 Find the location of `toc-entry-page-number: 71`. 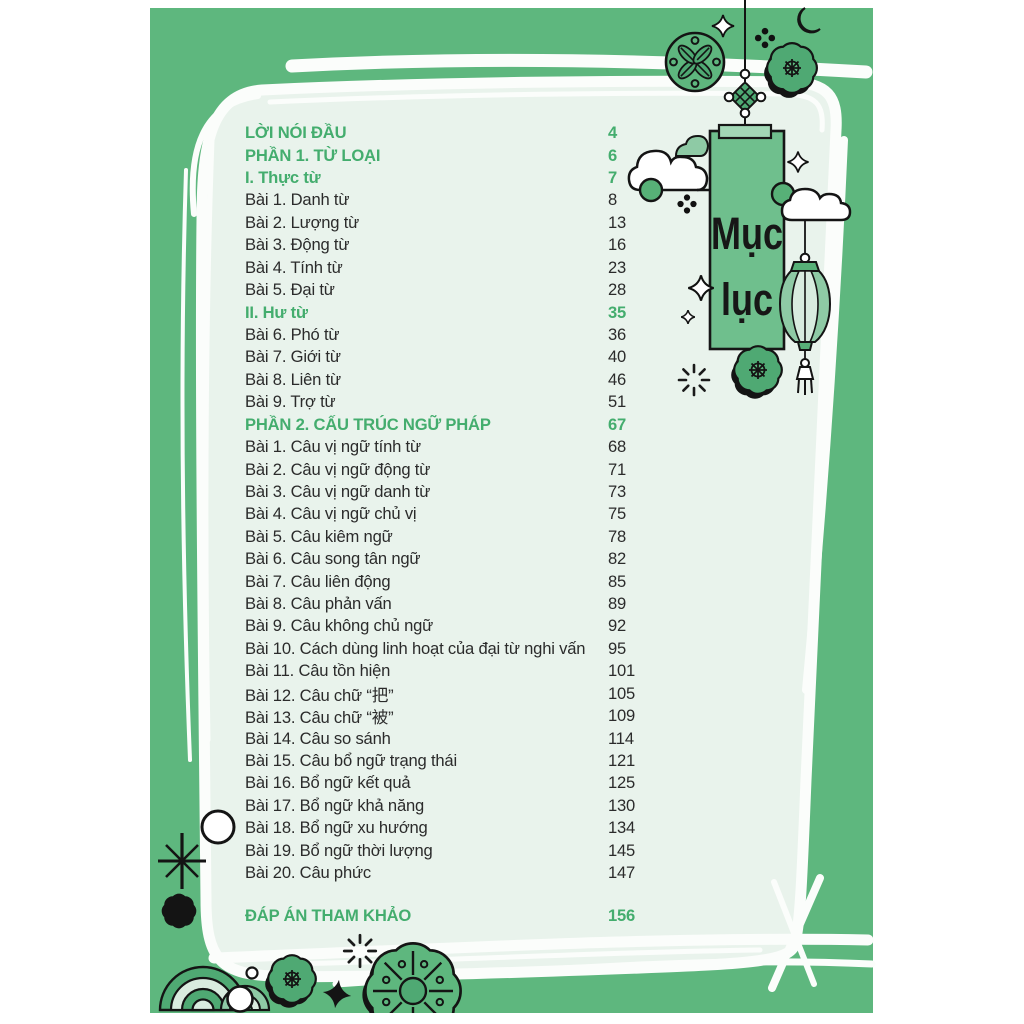

toc-entry-page-number: 71 is located at coordinates (617, 469).